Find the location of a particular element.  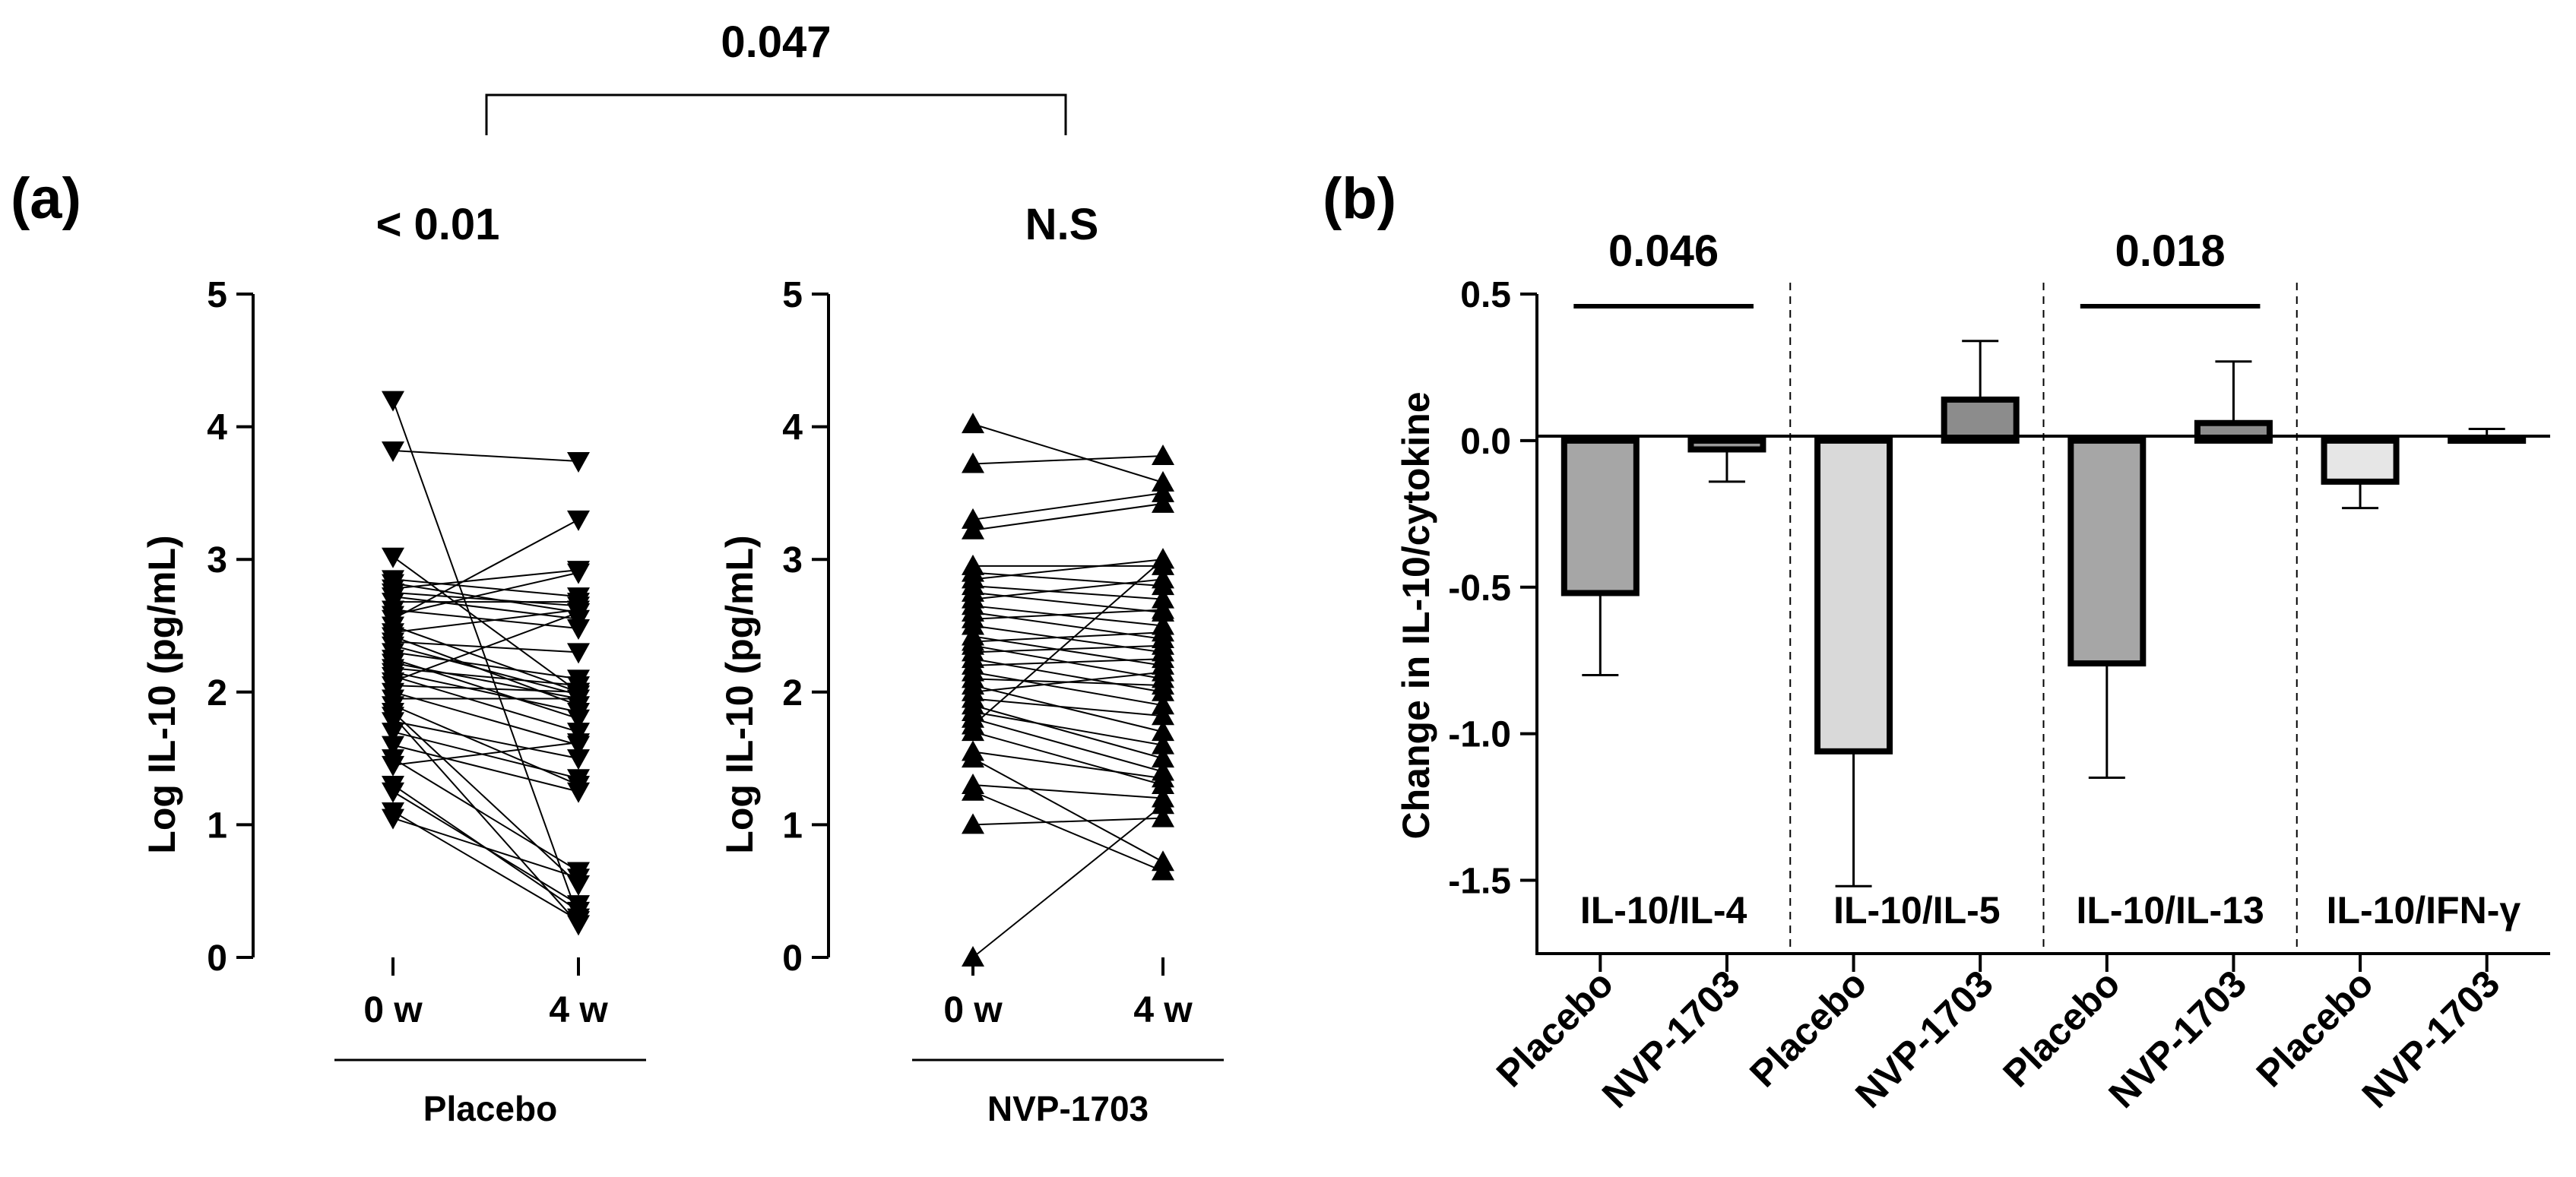

placebo-y-axis-label: Log IL-10 (pg/mL) is located at coordinates (162, 694).